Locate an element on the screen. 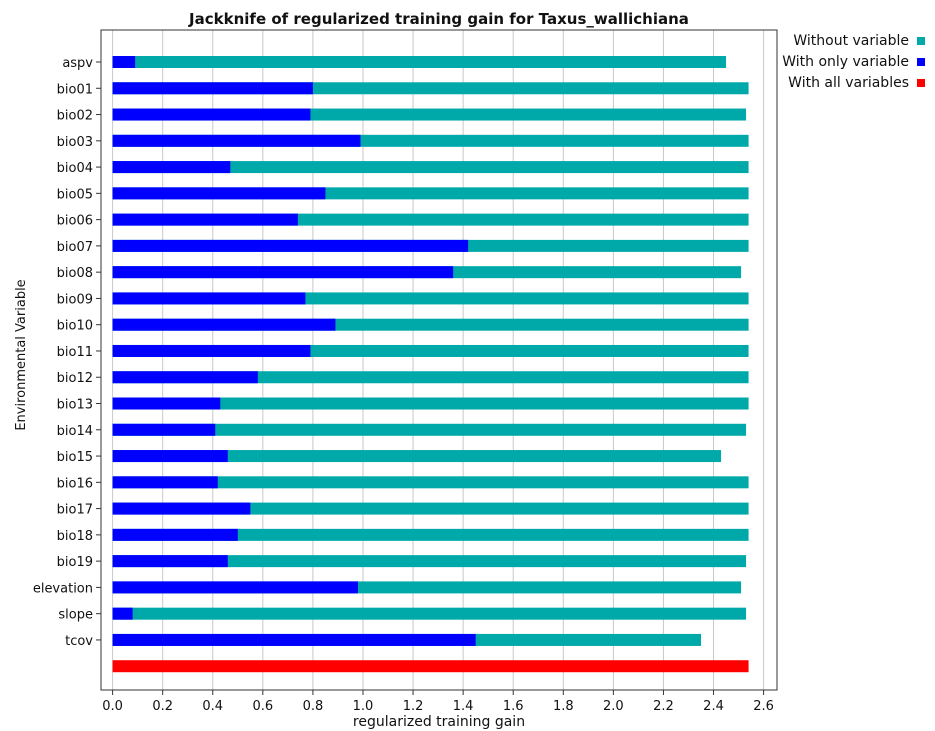 This screenshot has width=935, height=731. bar-with-all-variables is located at coordinates (430, 666).